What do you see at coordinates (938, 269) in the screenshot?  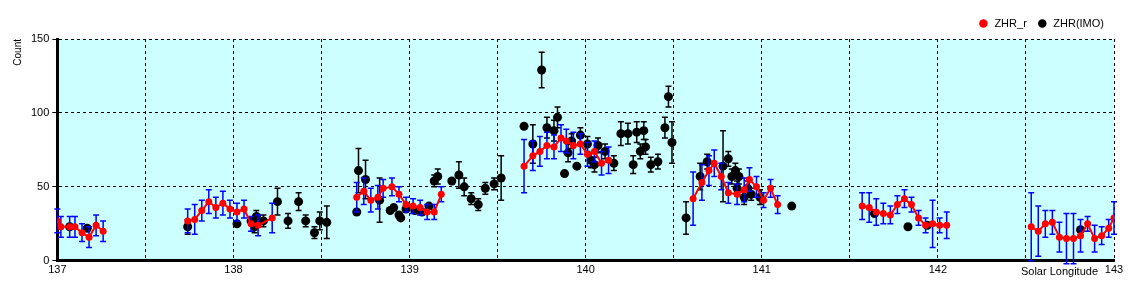 I see `x-tick-label: 142` at bounding box center [938, 269].